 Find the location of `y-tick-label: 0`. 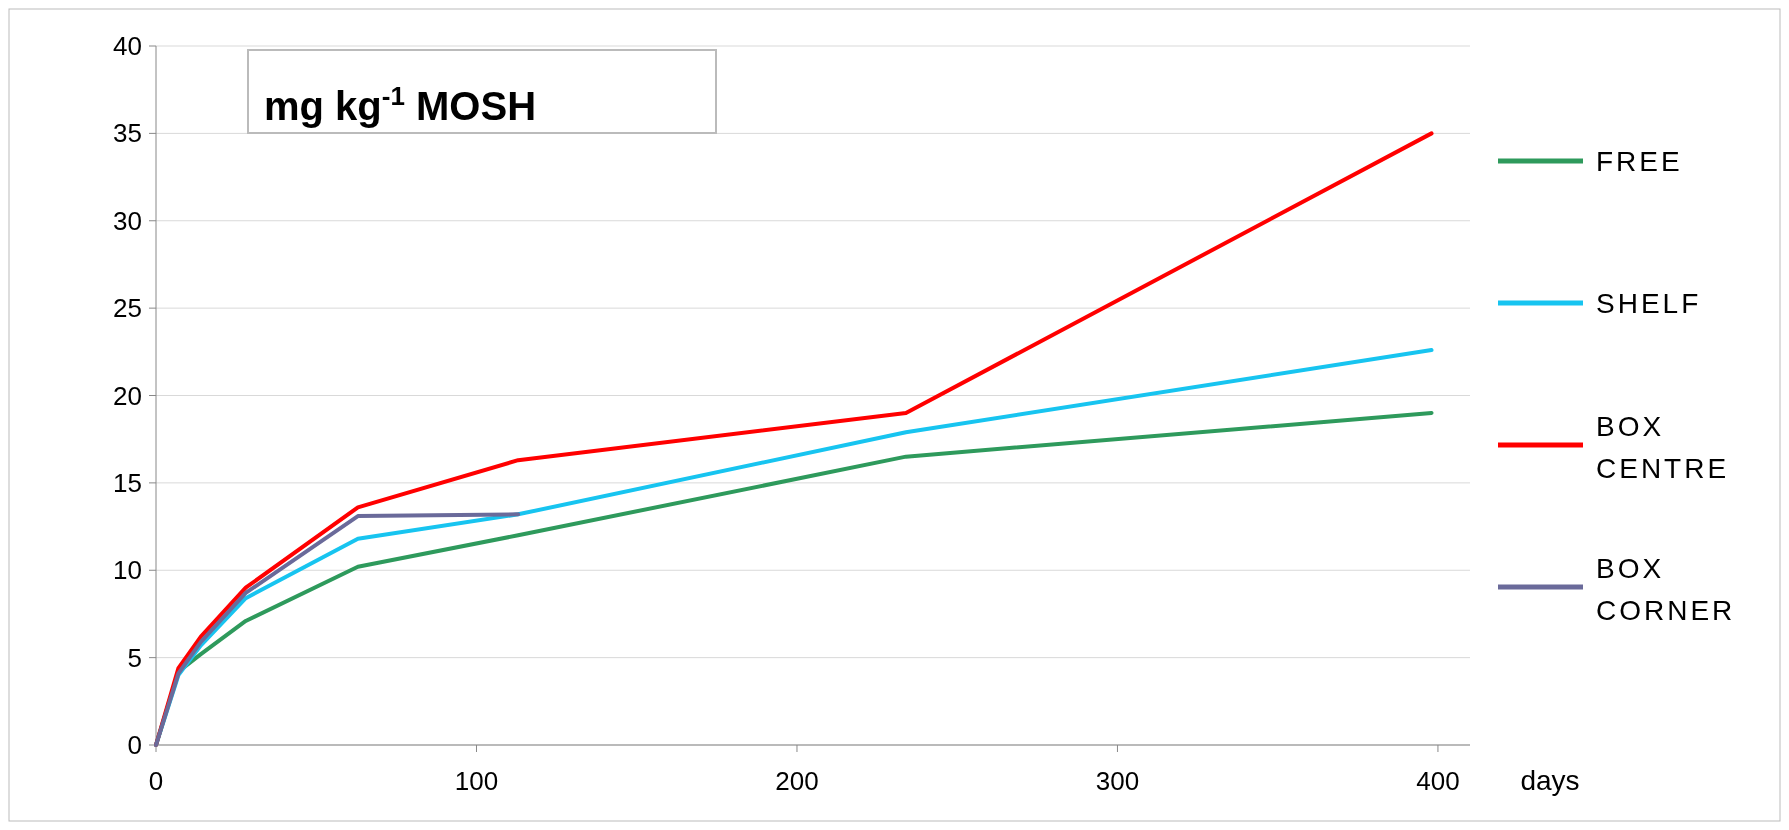

y-tick-label: 0 is located at coordinates (134, 745).